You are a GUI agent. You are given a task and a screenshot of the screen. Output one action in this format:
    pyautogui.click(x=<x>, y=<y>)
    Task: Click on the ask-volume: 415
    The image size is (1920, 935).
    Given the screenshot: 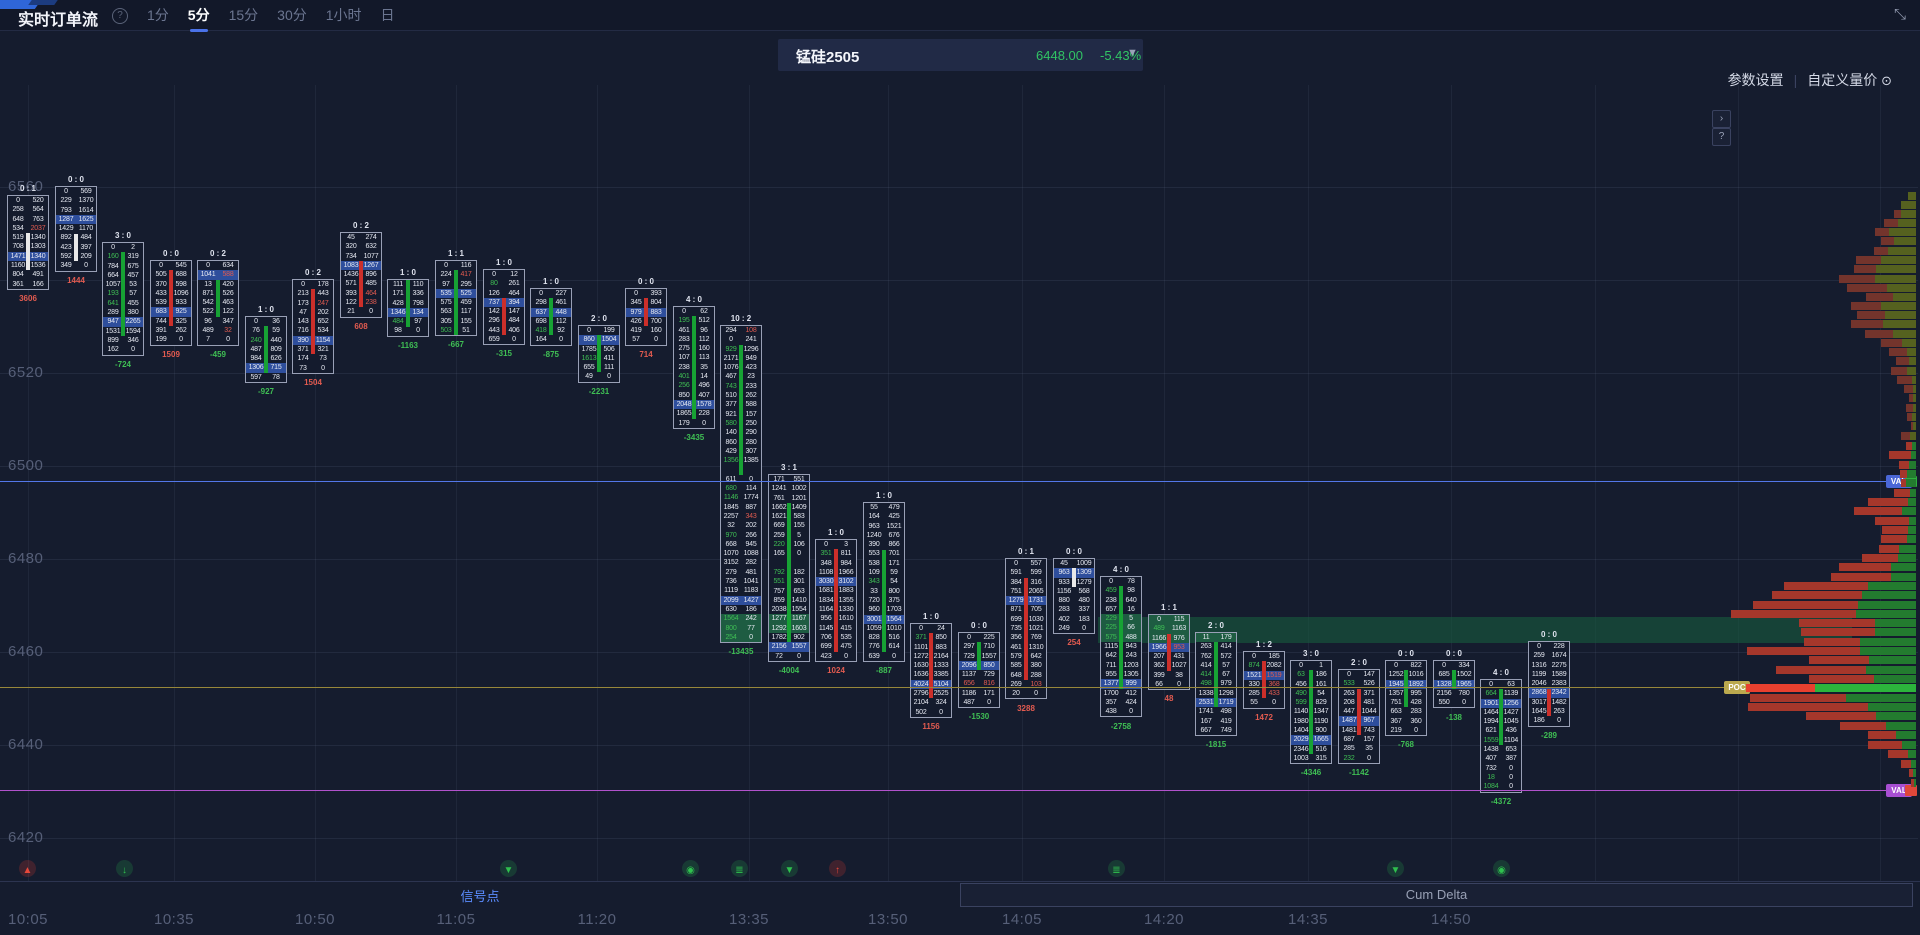 What is the action you would take?
    pyautogui.click(x=846, y=628)
    